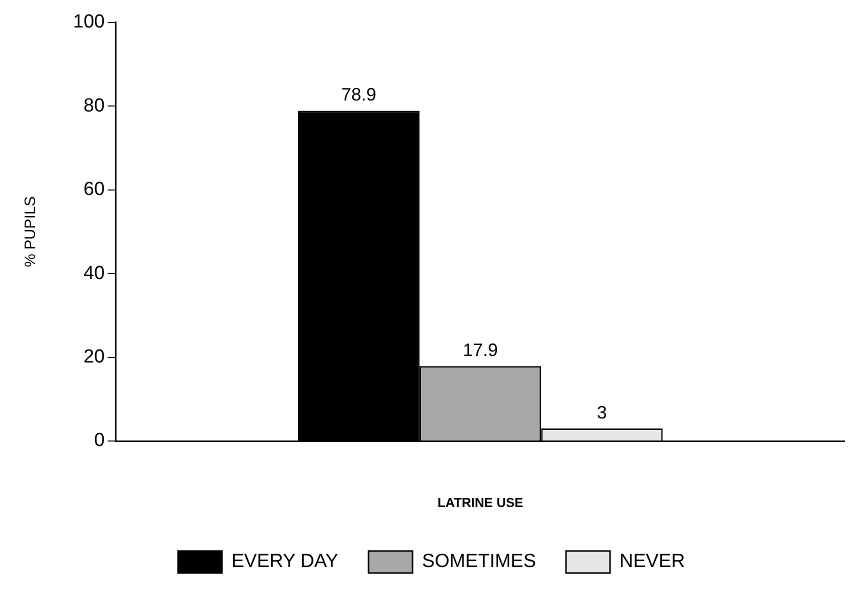 This screenshot has height=591, width=853. What do you see at coordinates (94, 105) in the screenshot?
I see `y-tick-label: 80` at bounding box center [94, 105].